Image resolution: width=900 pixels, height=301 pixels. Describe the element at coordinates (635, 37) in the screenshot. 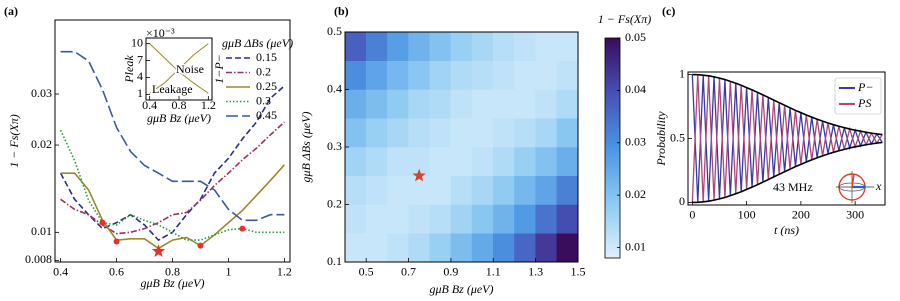

I see `colorbar-tick-label: 0.05` at that location.